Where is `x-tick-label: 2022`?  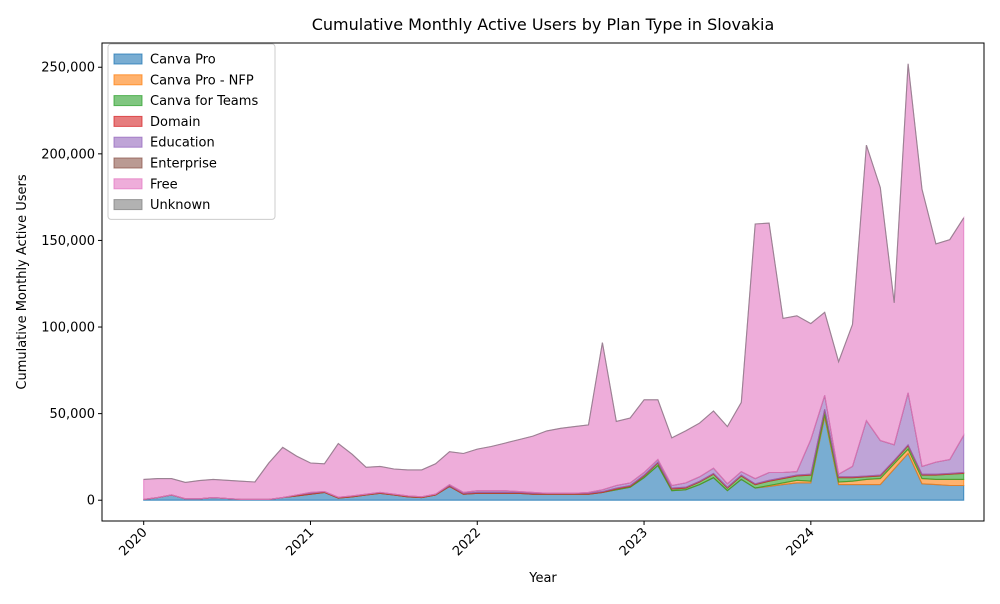
x-tick-label: 2022 is located at coordinates (467, 542).